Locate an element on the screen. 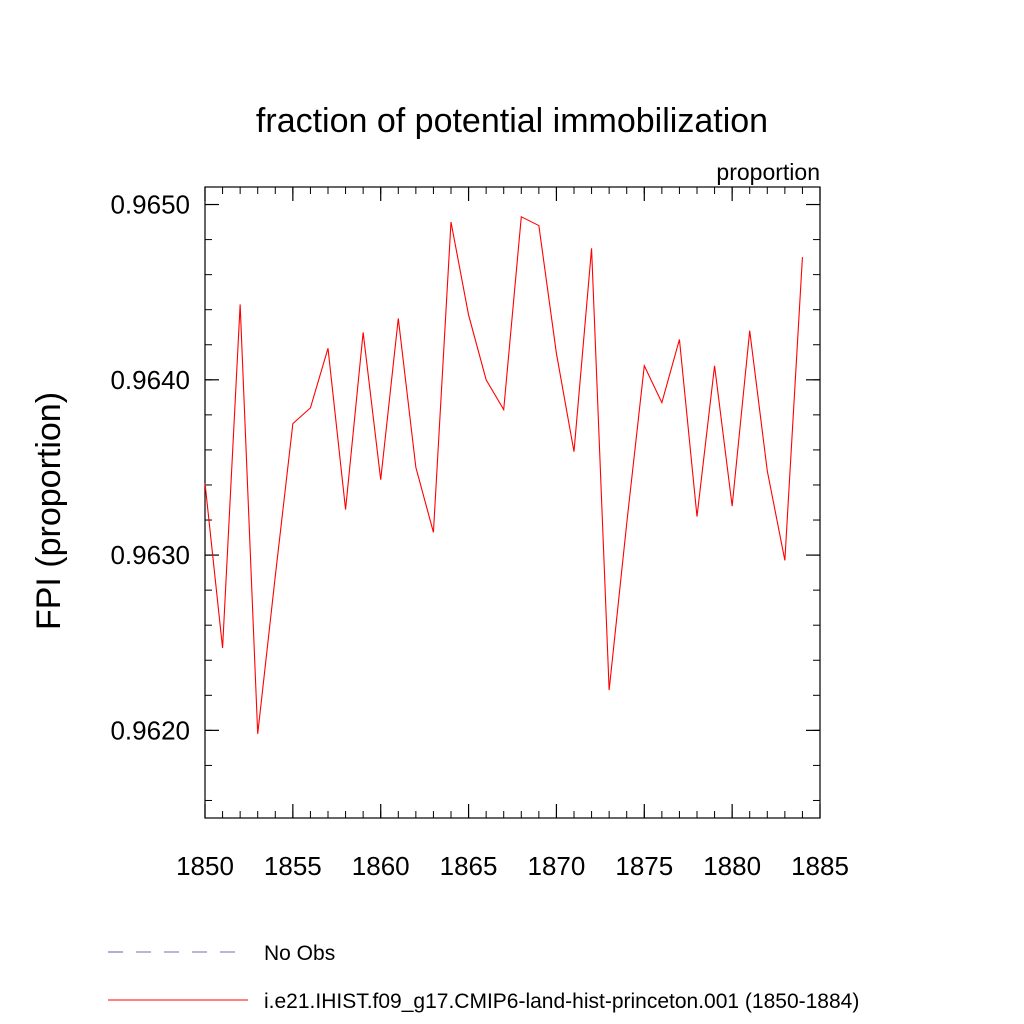 Image resolution: width=1024 pixels, height=1024 pixels. x-tick-label: 1855 is located at coordinates (293, 866).